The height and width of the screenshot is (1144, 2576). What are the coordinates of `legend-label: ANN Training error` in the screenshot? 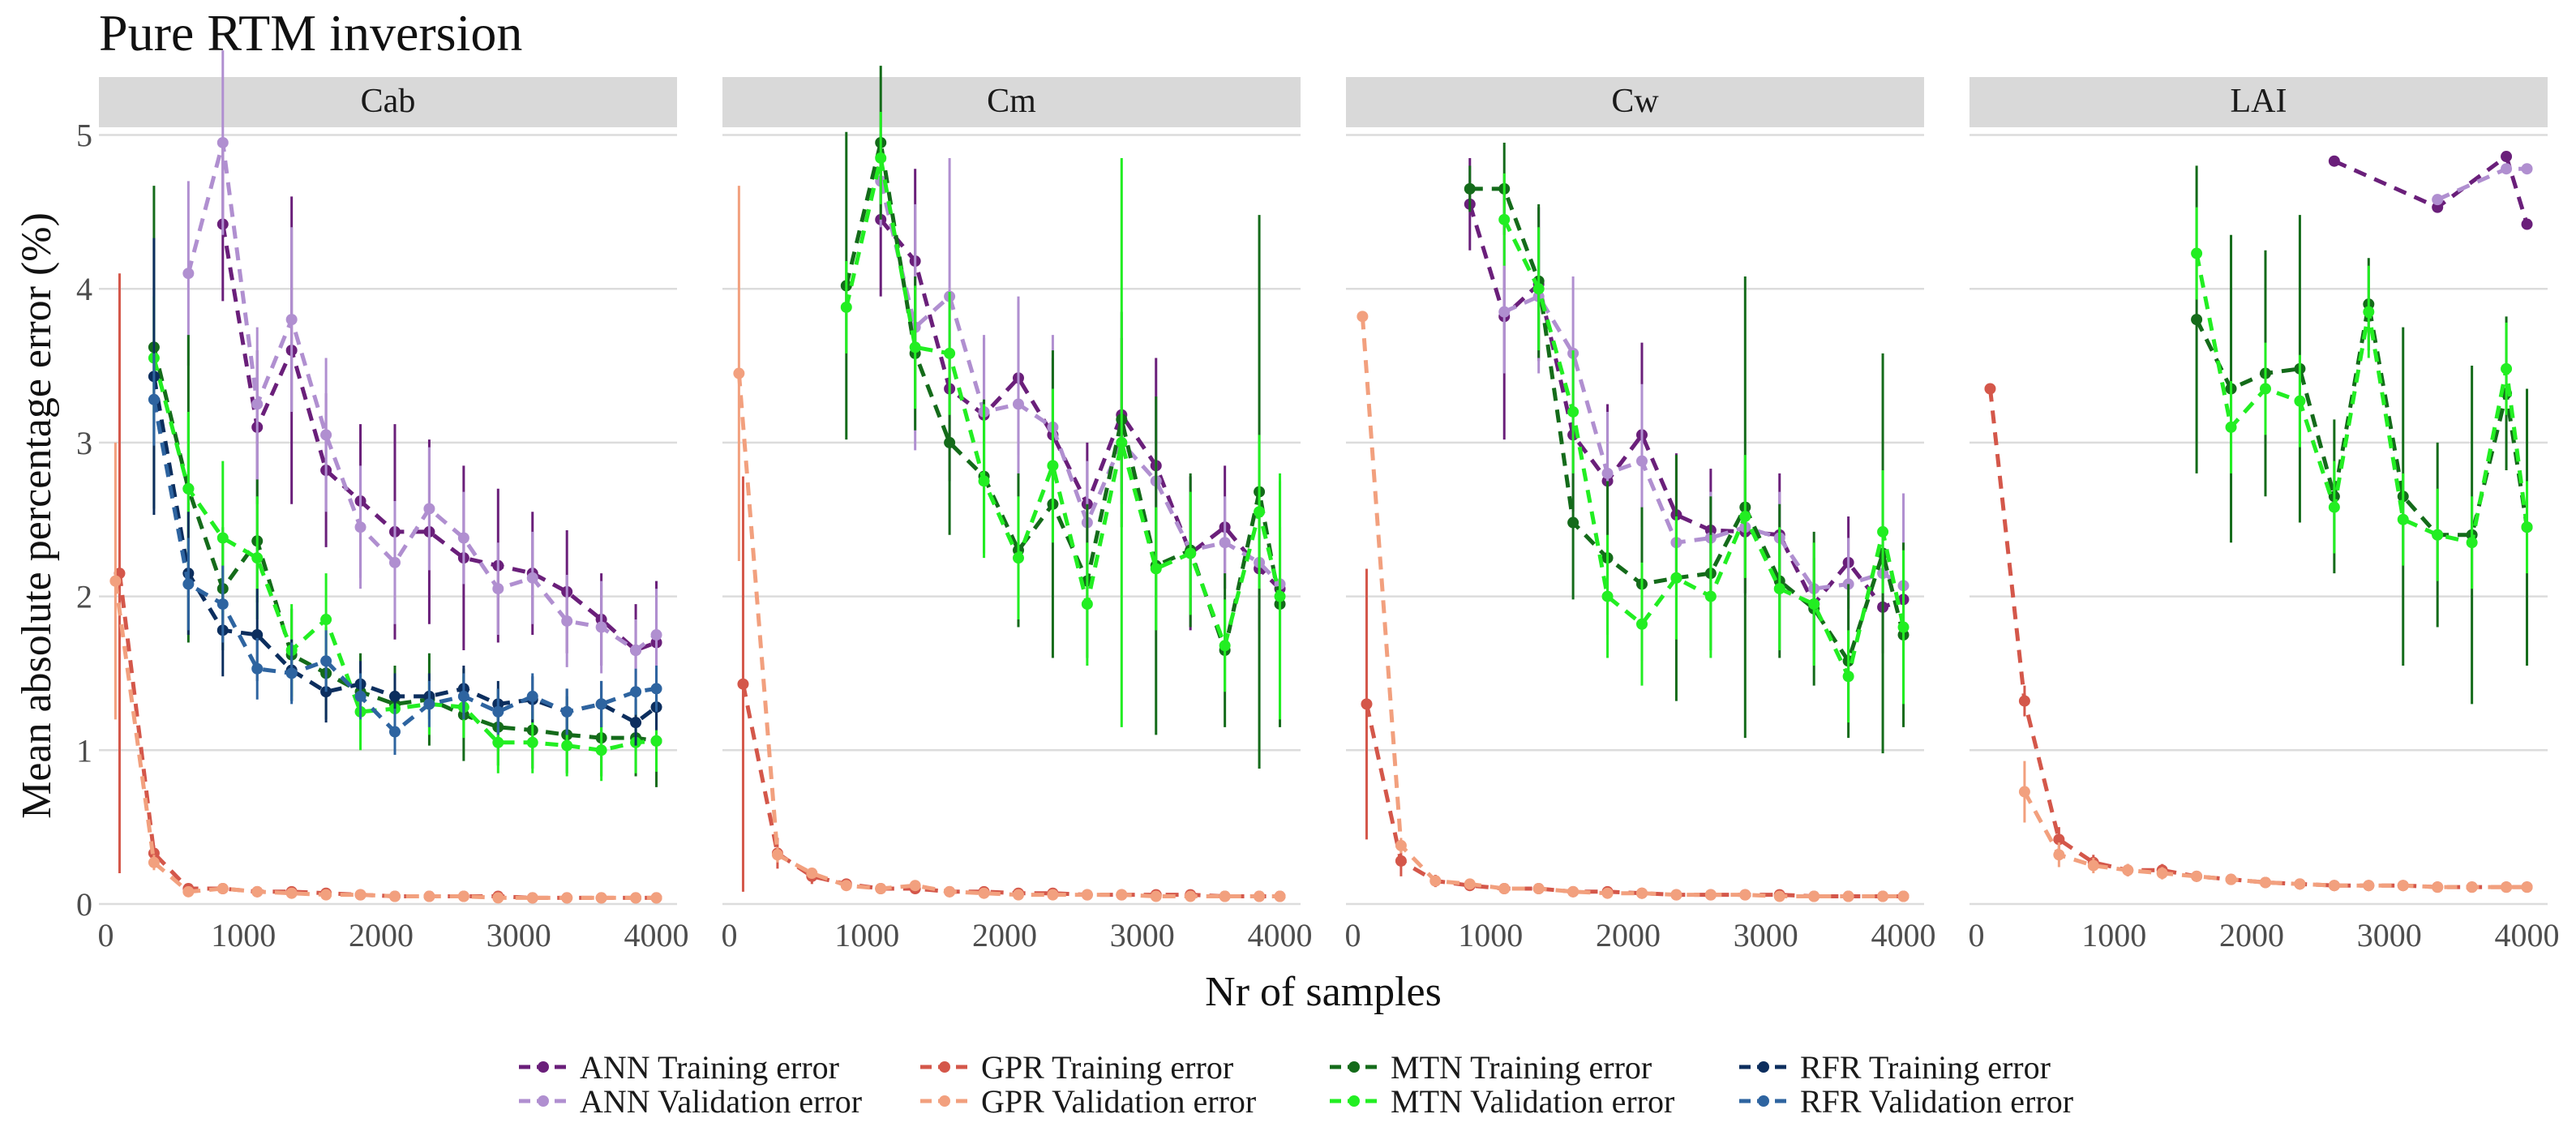 It's located at (709, 1067).